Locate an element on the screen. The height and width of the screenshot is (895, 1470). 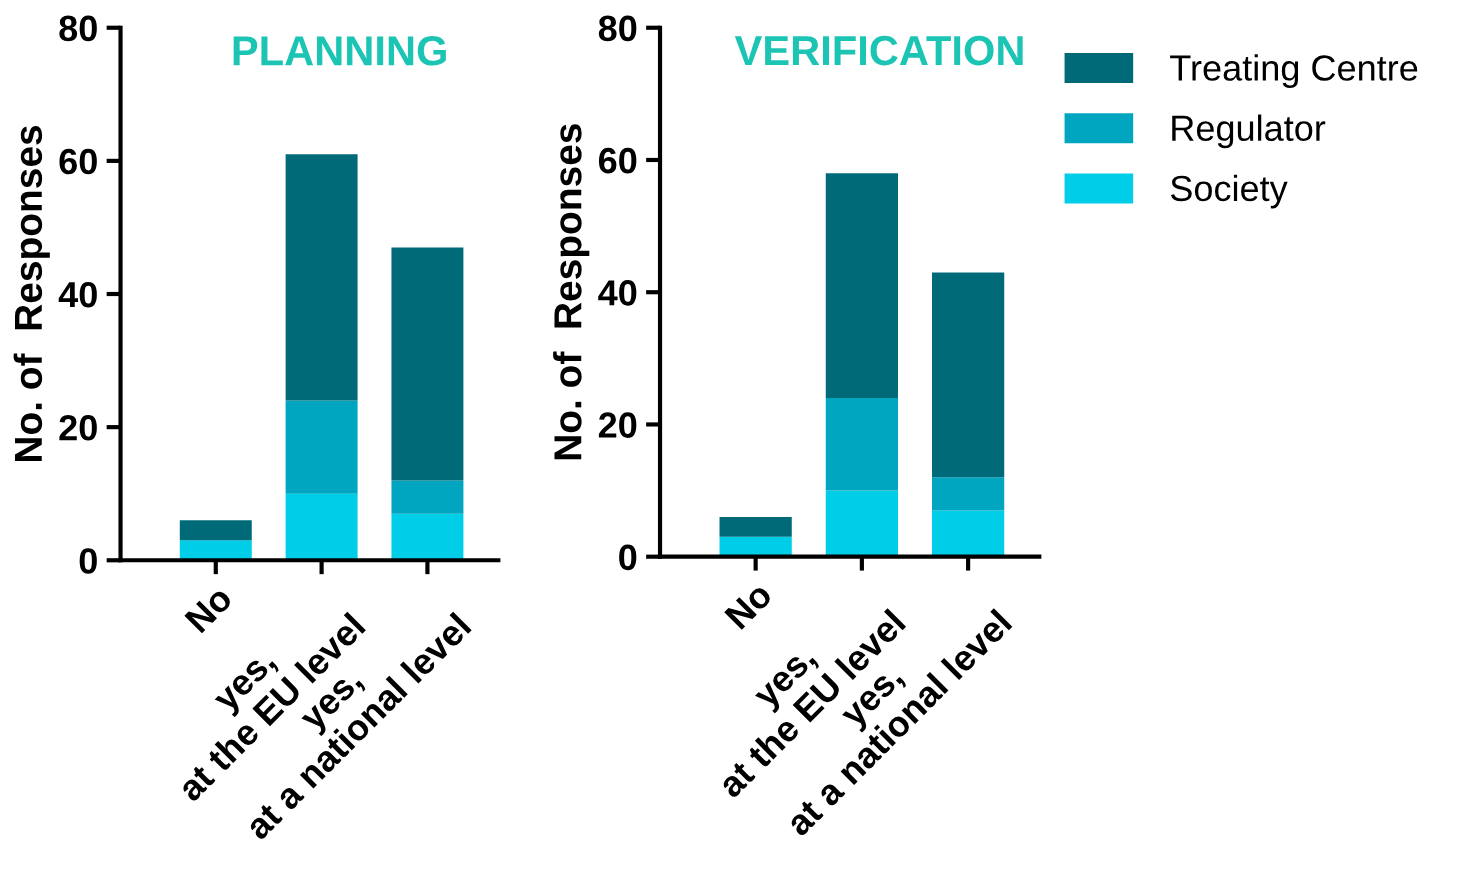
legend-label: Society is located at coordinates (1229, 191).